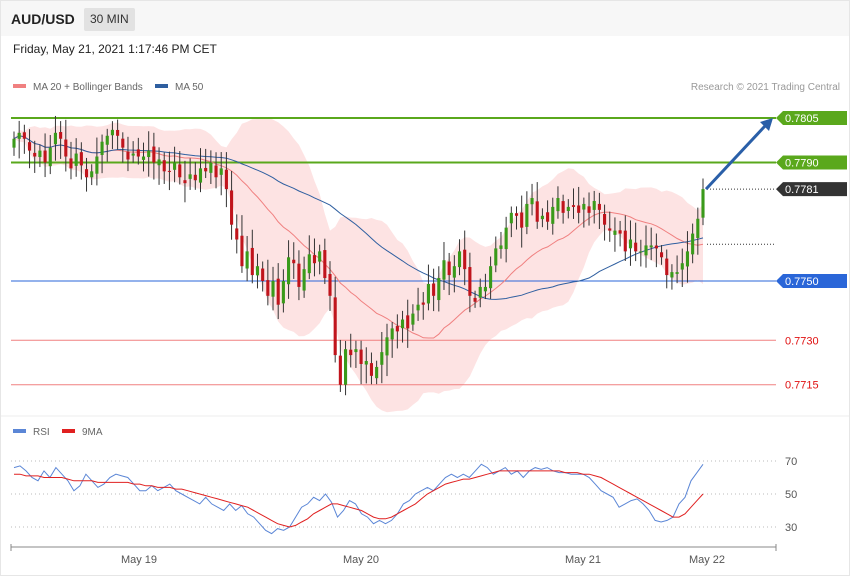  I want to click on rsi-ma9-line, so click(359, 499).